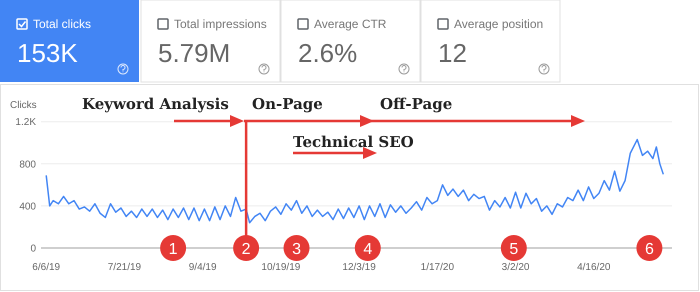 The height and width of the screenshot is (292, 700). Describe the element at coordinates (246, 249) in the screenshot. I see `annotation: 2` at that location.